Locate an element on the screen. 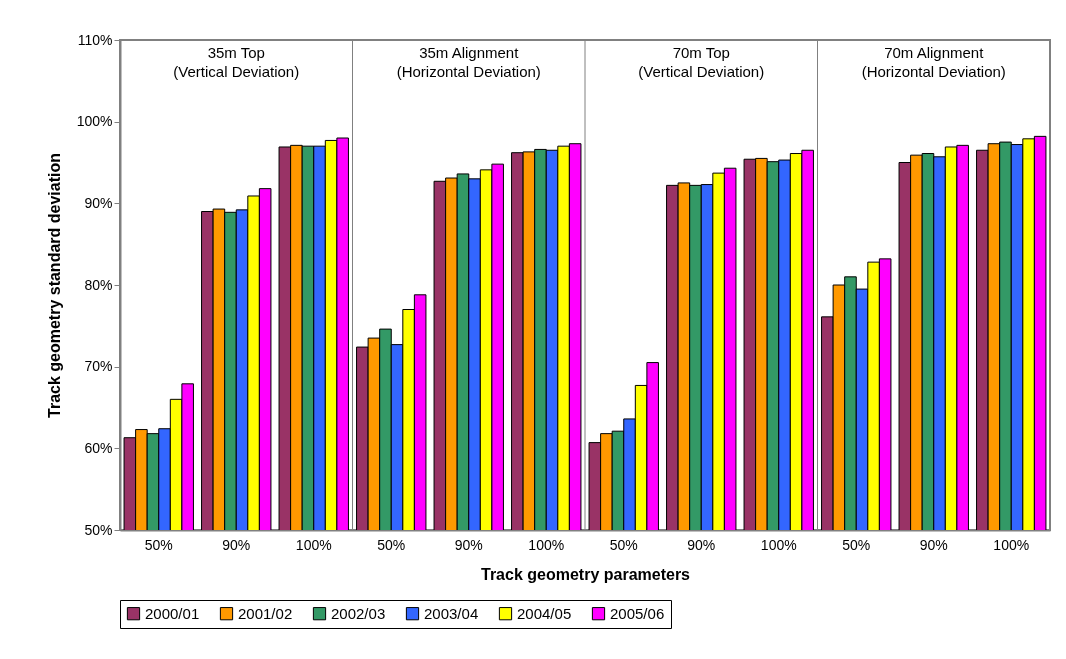 The image size is (1066, 659). y-tick-label: 60% is located at coordinates (98, 447).